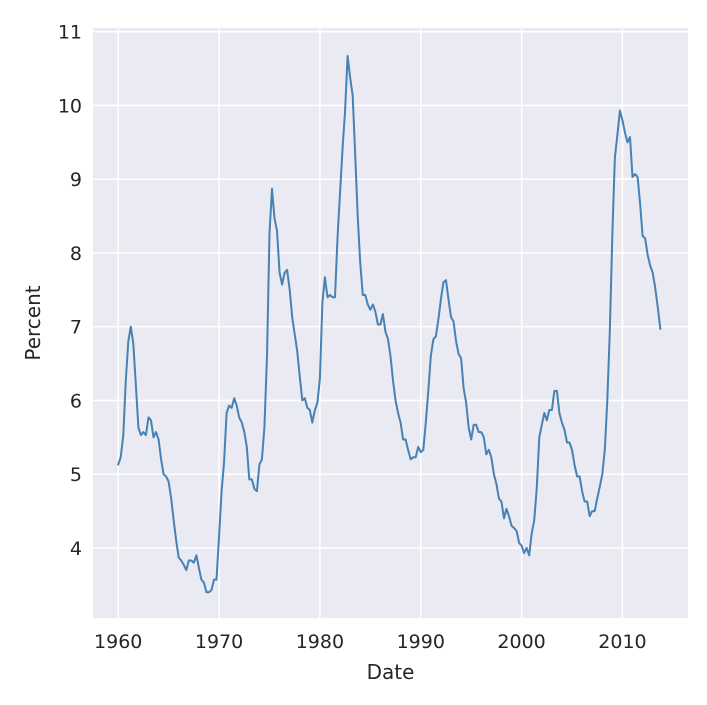 The width and height of the screenshot is (707, 705). Describe the element at coordinates (76, 254) in the screenshot. I see `y-tick-label: 8` at that location.